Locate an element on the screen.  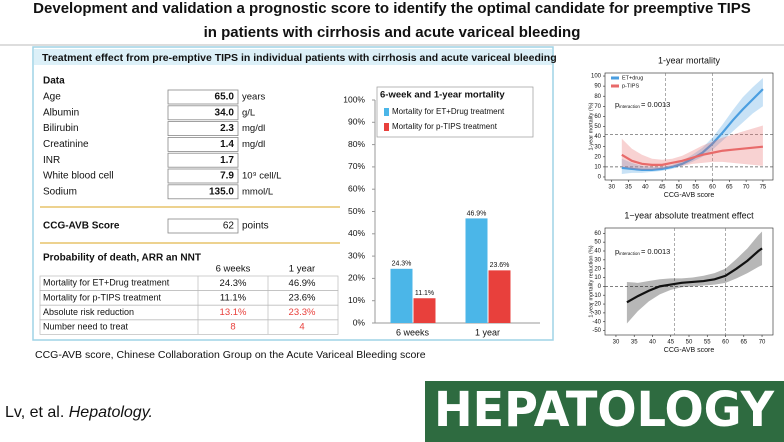
y-tick-label: 50 is located at coordinates (597, 243).